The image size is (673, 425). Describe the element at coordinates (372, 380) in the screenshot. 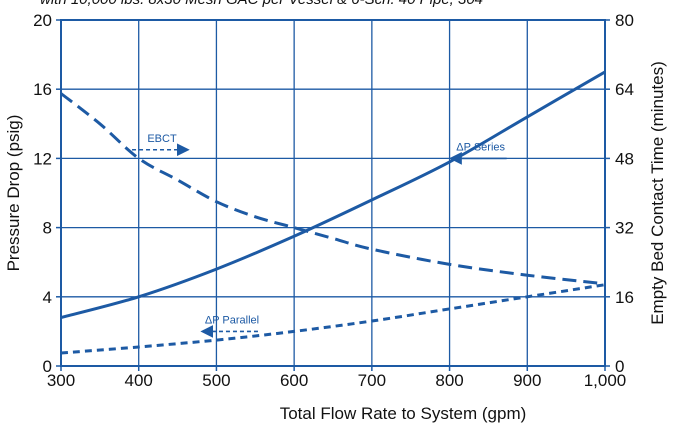

I see `x-tick-label: 700` at that location.